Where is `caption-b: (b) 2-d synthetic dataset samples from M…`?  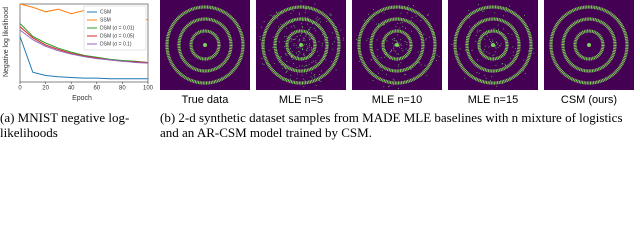
caption-b: (b) 2-d synthetic dataset samples from M… is located at coordinates (391, 125).